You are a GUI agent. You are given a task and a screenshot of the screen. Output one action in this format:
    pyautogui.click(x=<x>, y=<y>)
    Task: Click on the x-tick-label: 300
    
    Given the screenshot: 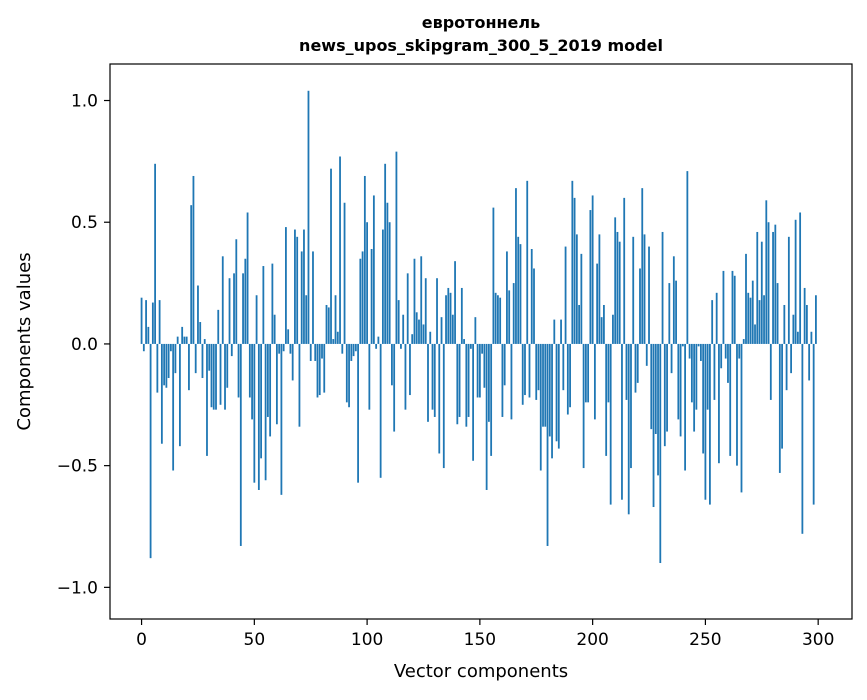 What is the action you would take?
    pyautogui.click(x=818, y=640)
    